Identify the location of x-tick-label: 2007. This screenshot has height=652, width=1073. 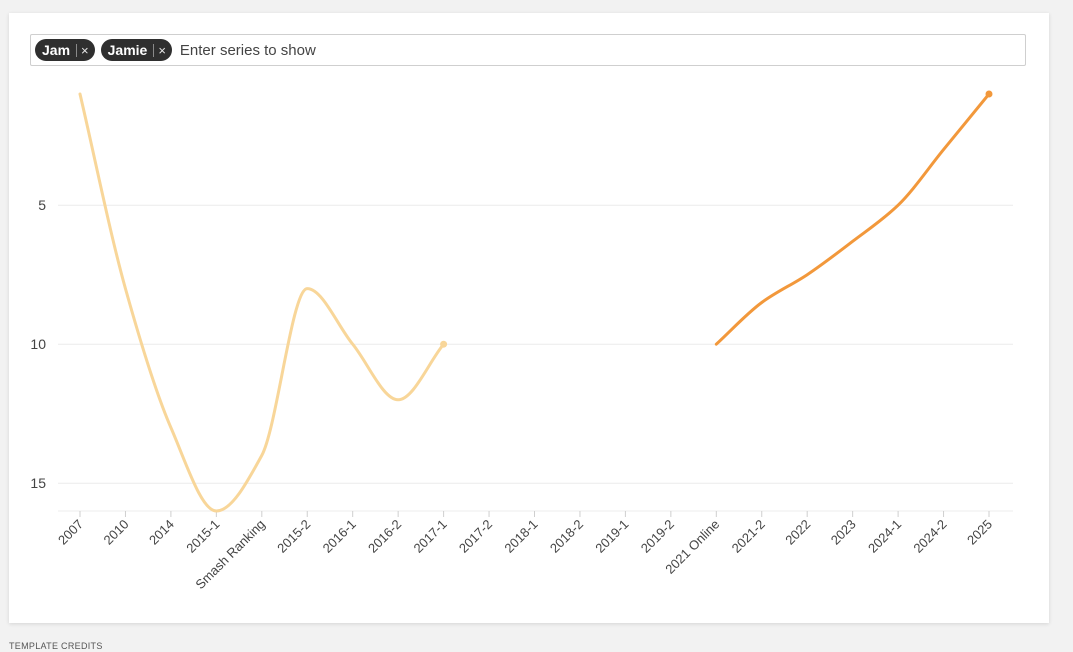
(70, 532).